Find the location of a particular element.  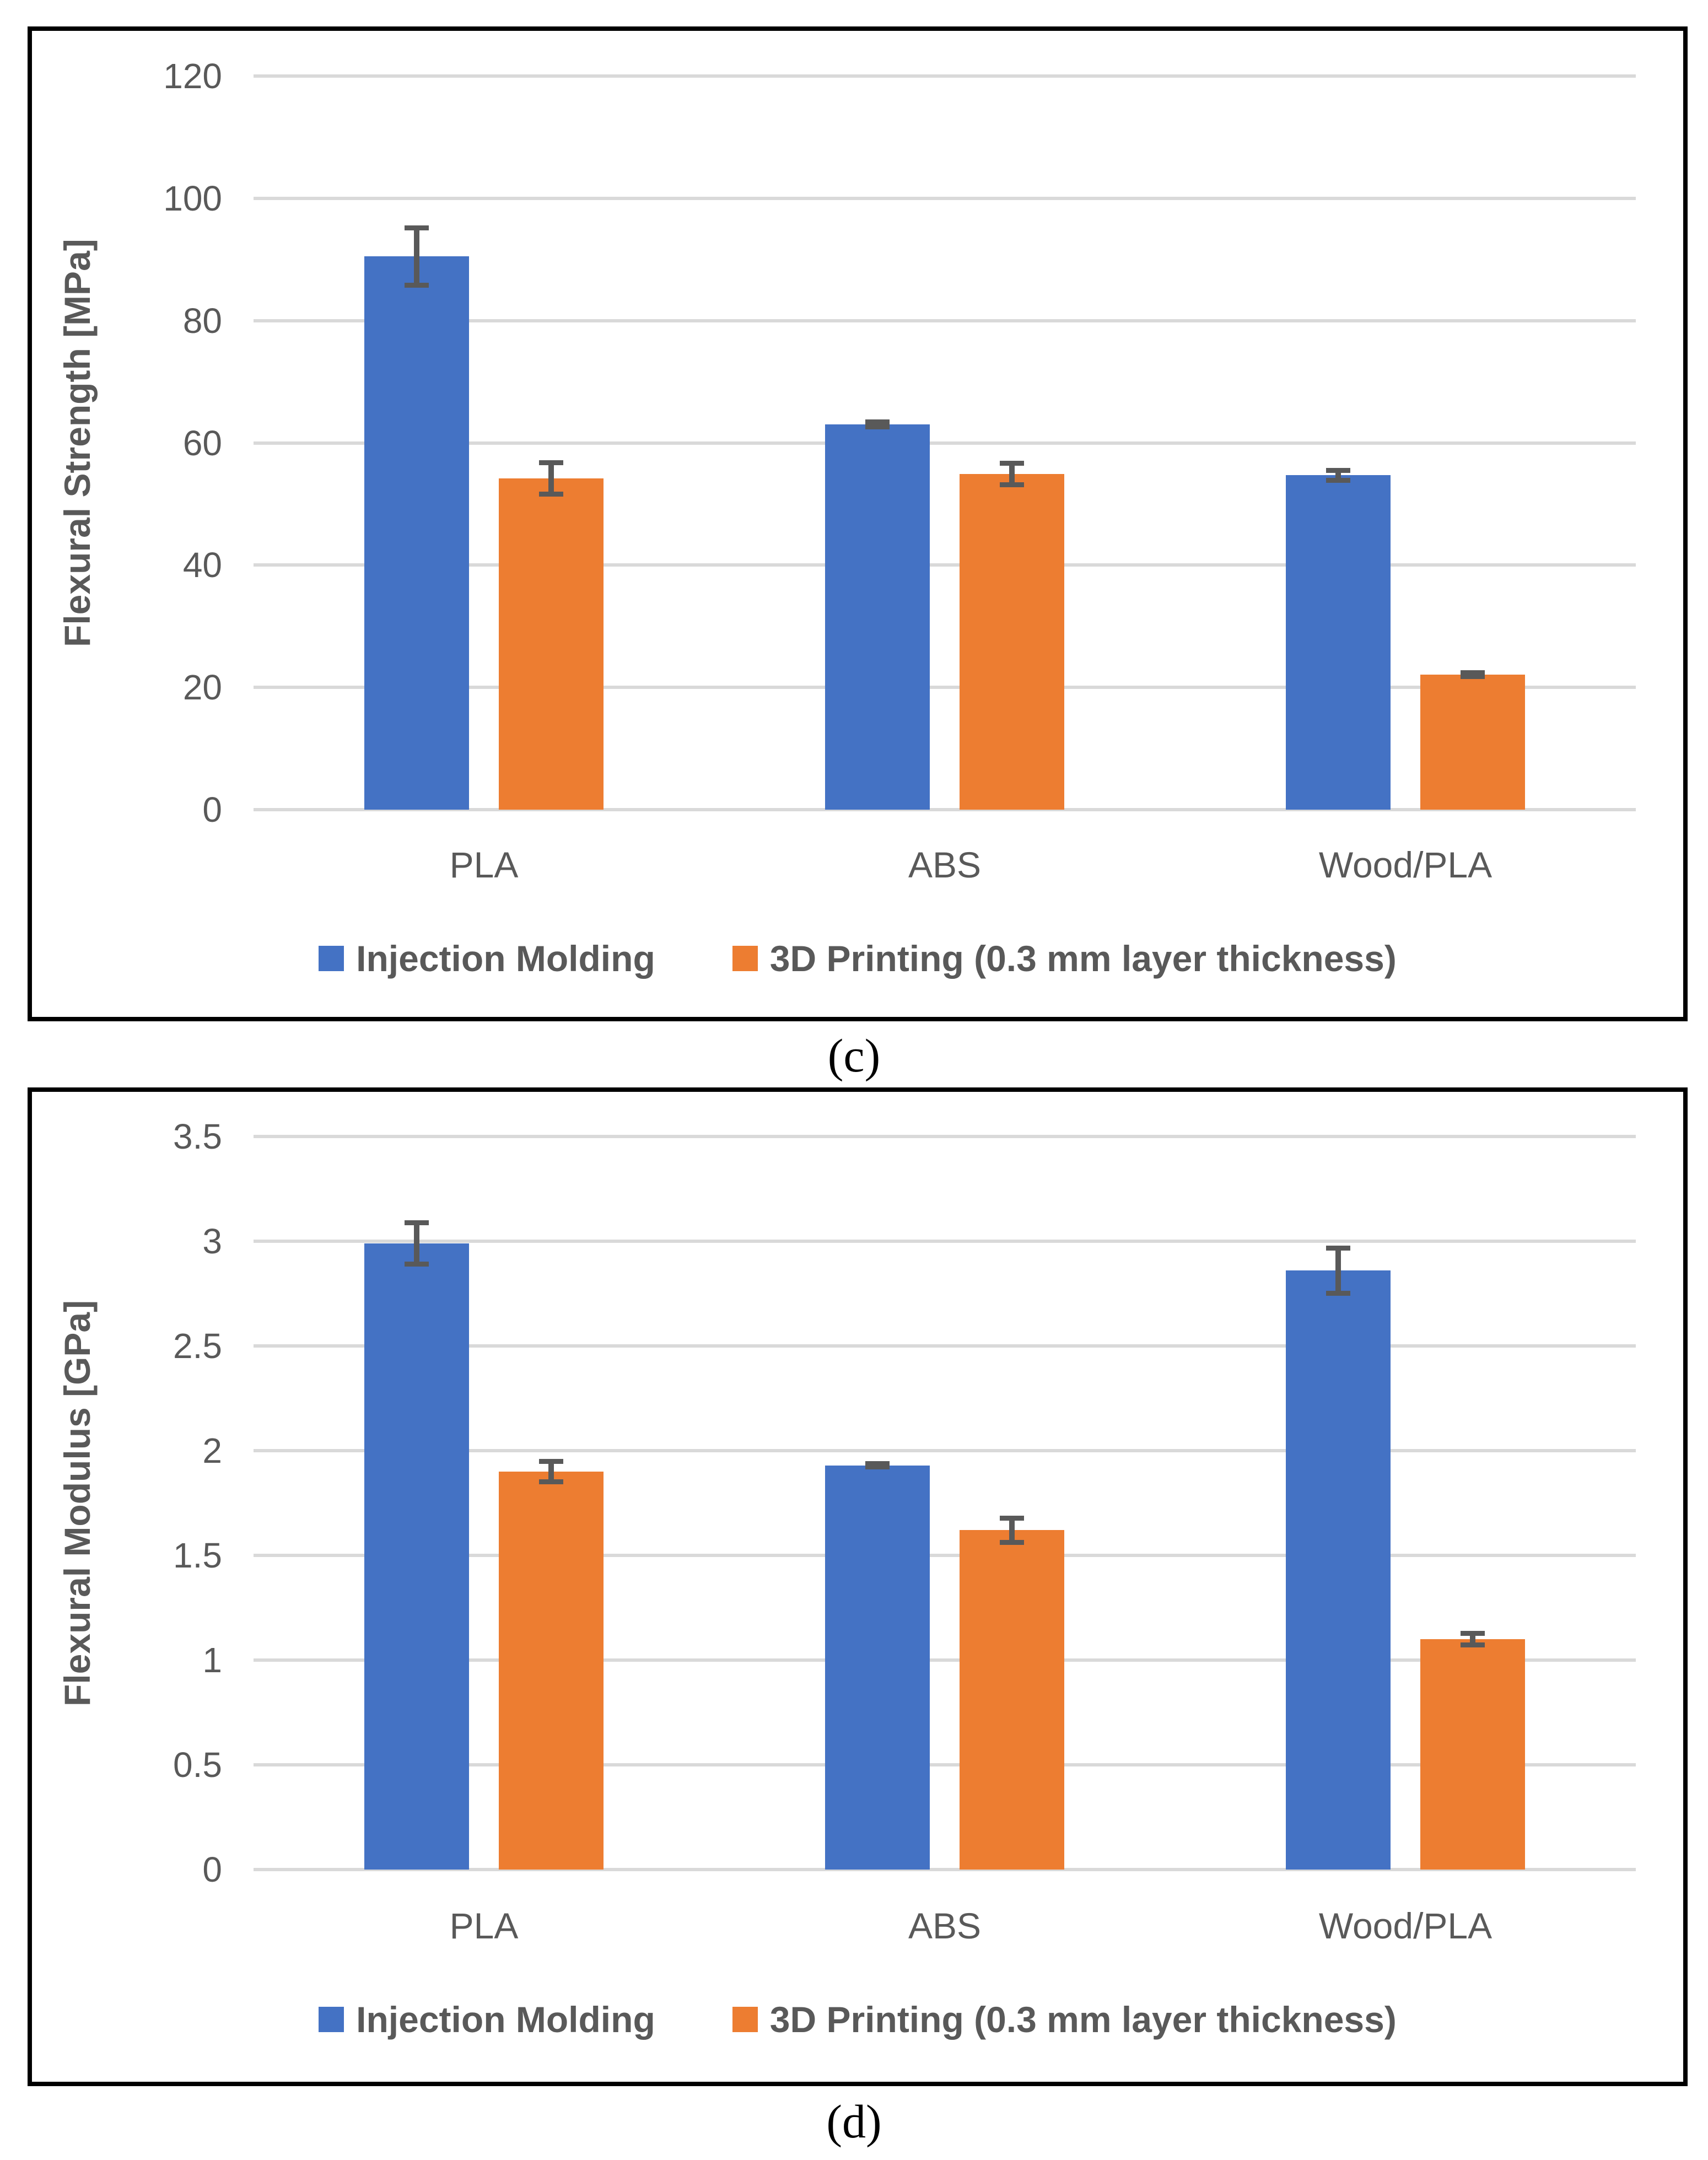

caption-d: (d) is located at coordinates (854, 2121).